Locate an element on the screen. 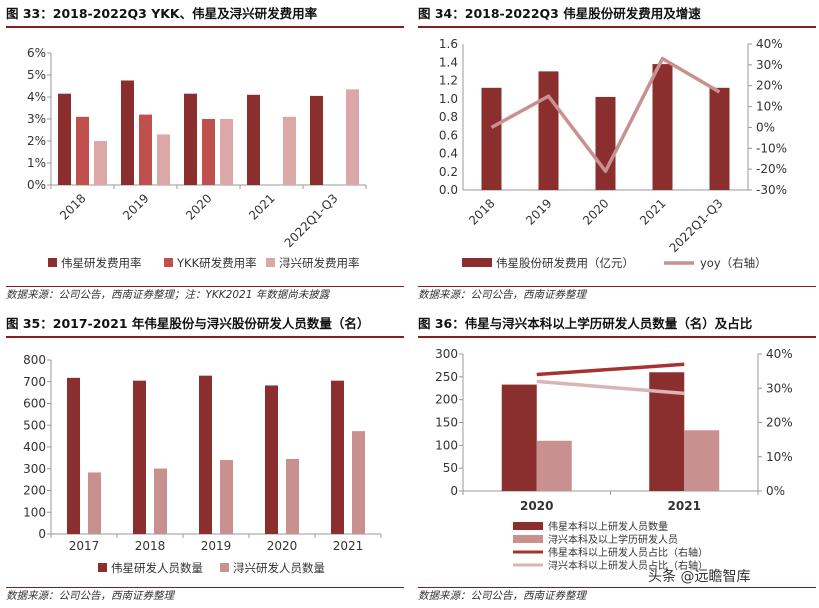 The height and width of the screenshot is (608, 819). y-tick-label: 0% is located at coordinates (36, 185).